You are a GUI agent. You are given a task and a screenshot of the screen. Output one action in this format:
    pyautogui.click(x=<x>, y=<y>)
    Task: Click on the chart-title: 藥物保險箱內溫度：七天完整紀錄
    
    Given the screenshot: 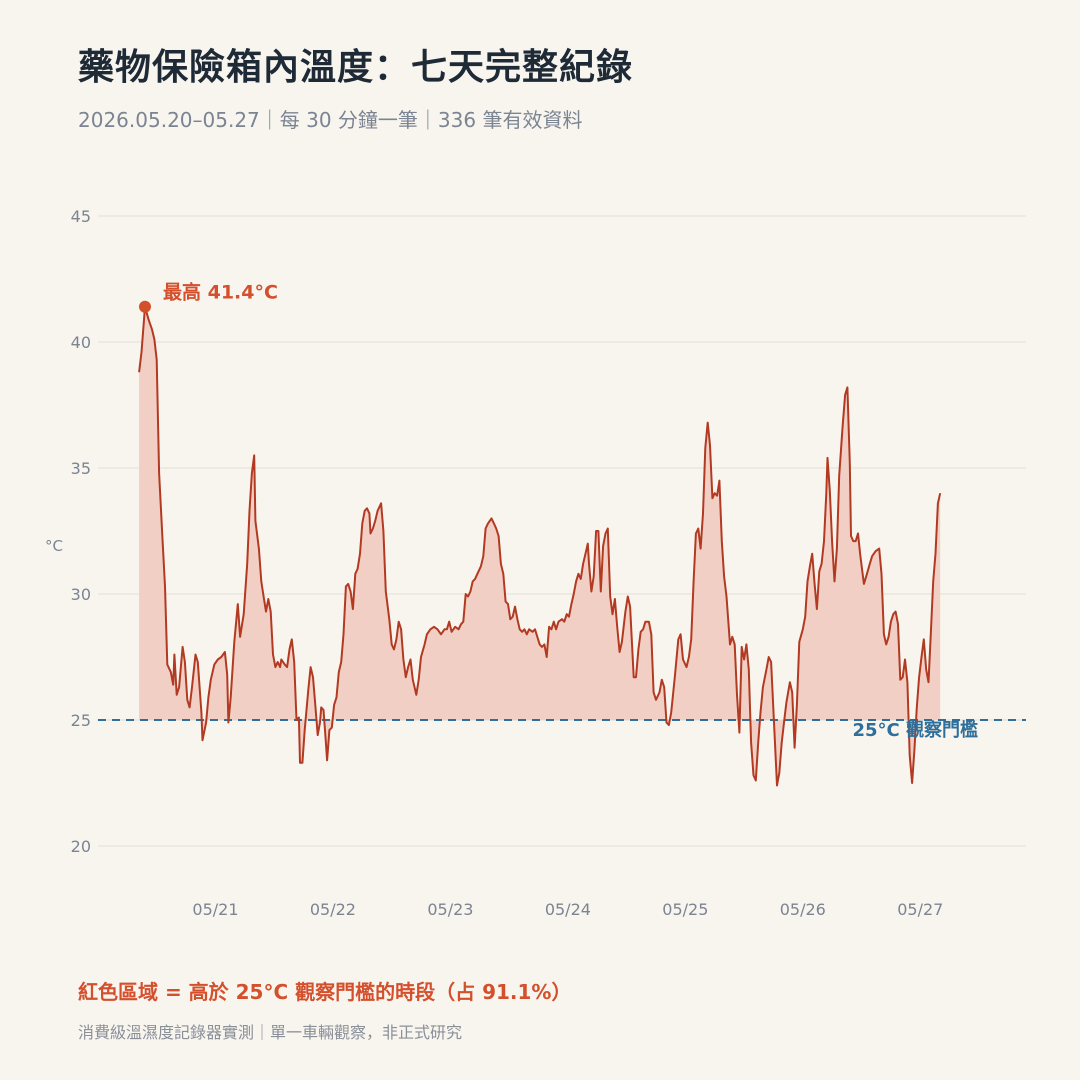 What is the action you would take?
    pyautogui.click(x=356, y=67)
    